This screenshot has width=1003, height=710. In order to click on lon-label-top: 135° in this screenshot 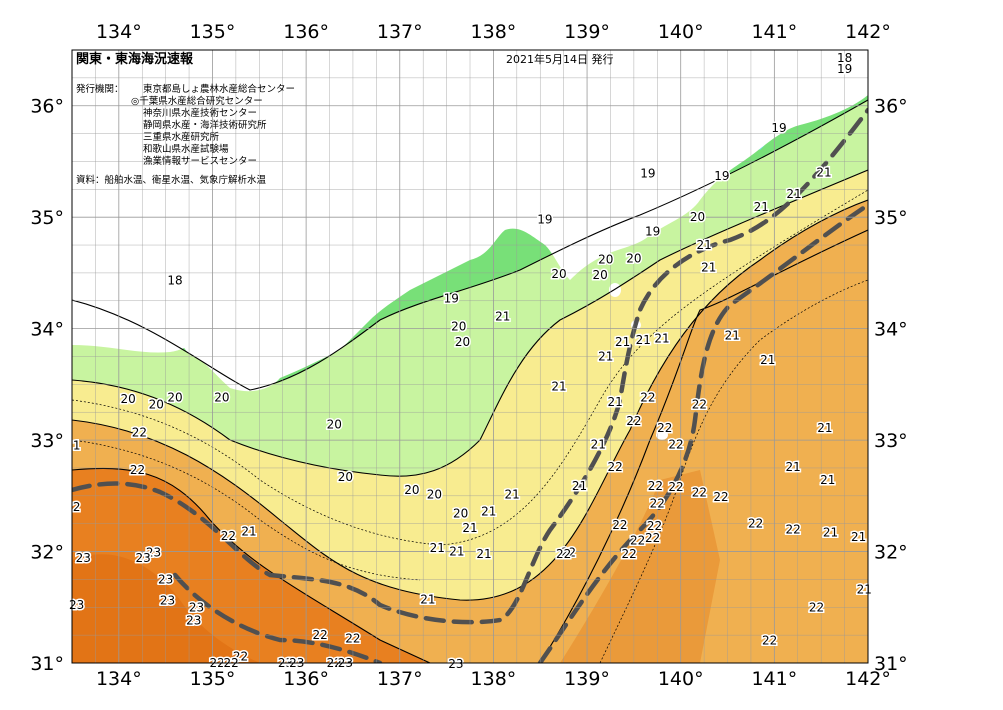, I will do `click(213, 32)`.